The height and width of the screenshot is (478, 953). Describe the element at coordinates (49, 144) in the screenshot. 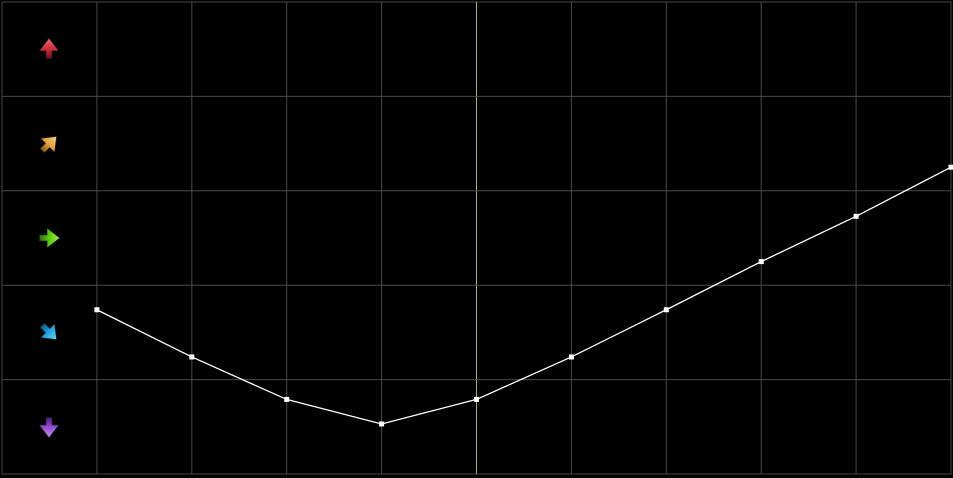

I see `arrow-up-right-icon` at that location.